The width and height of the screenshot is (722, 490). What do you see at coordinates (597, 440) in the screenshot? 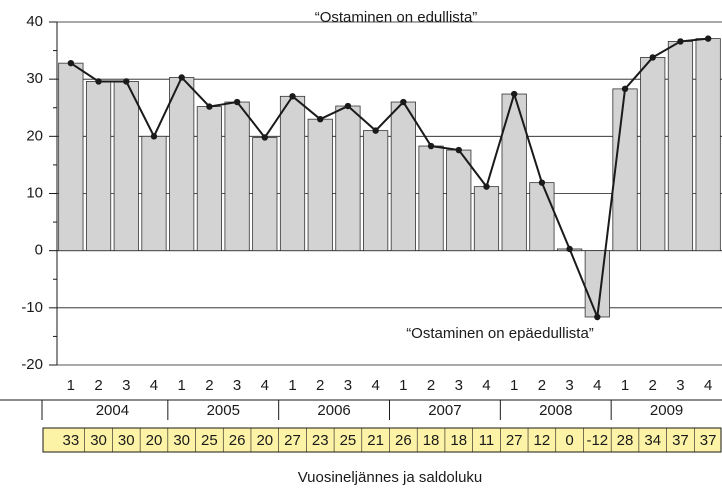
I see `value-label: -12` at bounding box center [597, 440].